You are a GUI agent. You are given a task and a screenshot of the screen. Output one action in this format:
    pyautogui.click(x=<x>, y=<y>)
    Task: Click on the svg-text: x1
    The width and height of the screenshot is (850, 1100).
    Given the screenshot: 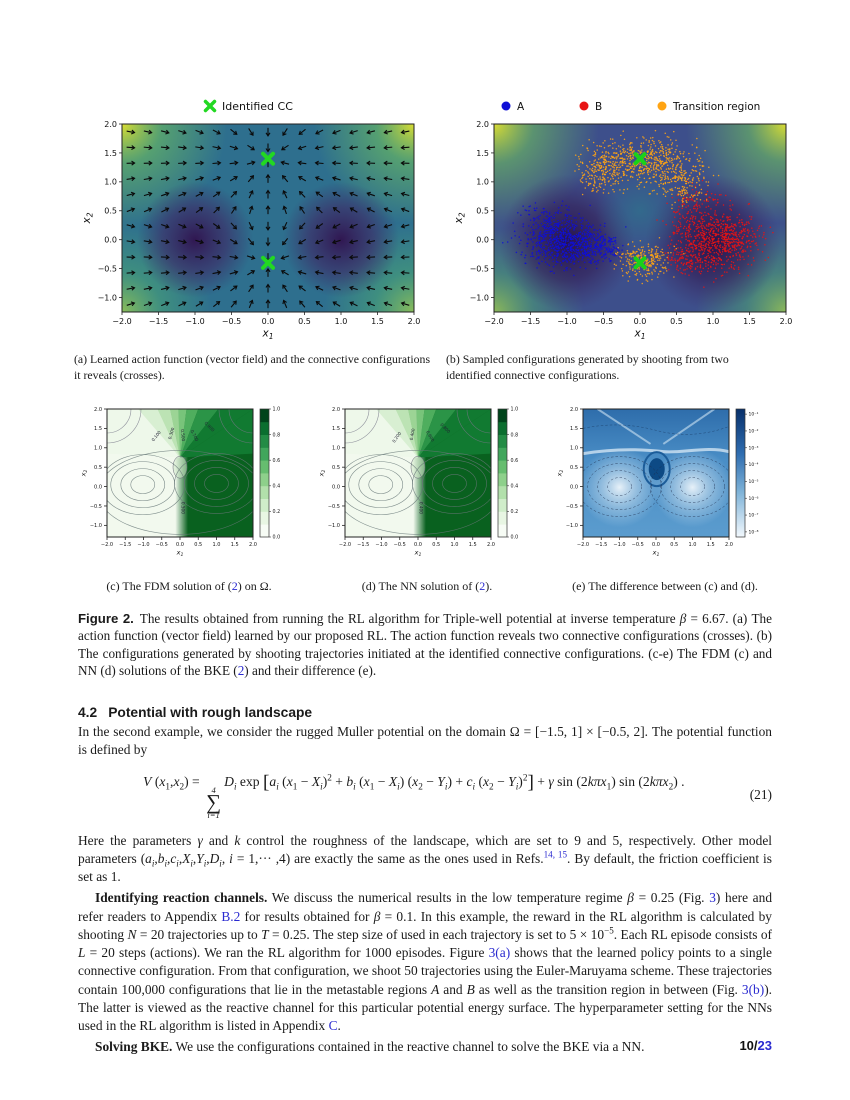 What is the action you would take?
    pyautogui.click(x=418, y=554)
    